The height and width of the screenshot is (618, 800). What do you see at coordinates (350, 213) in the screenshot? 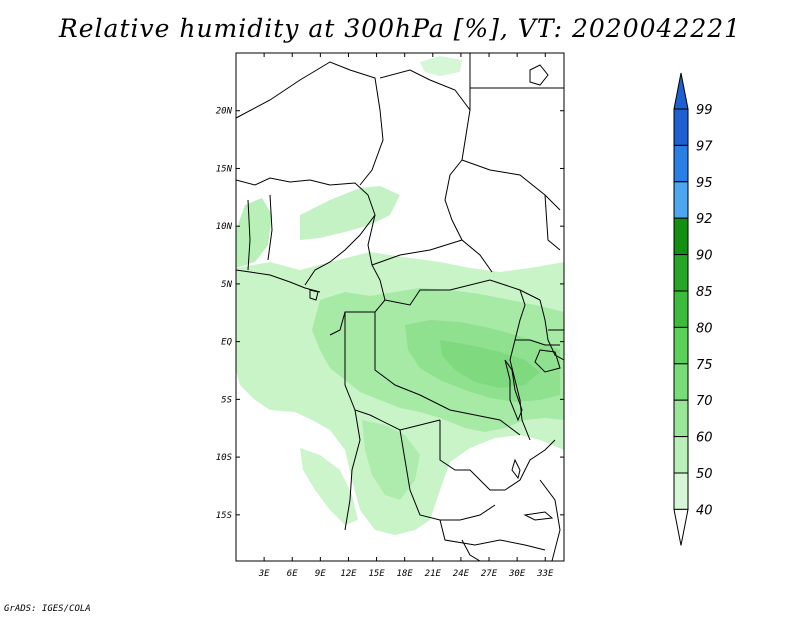
I see `humidity-region-north` at bounding box center [350, 213].